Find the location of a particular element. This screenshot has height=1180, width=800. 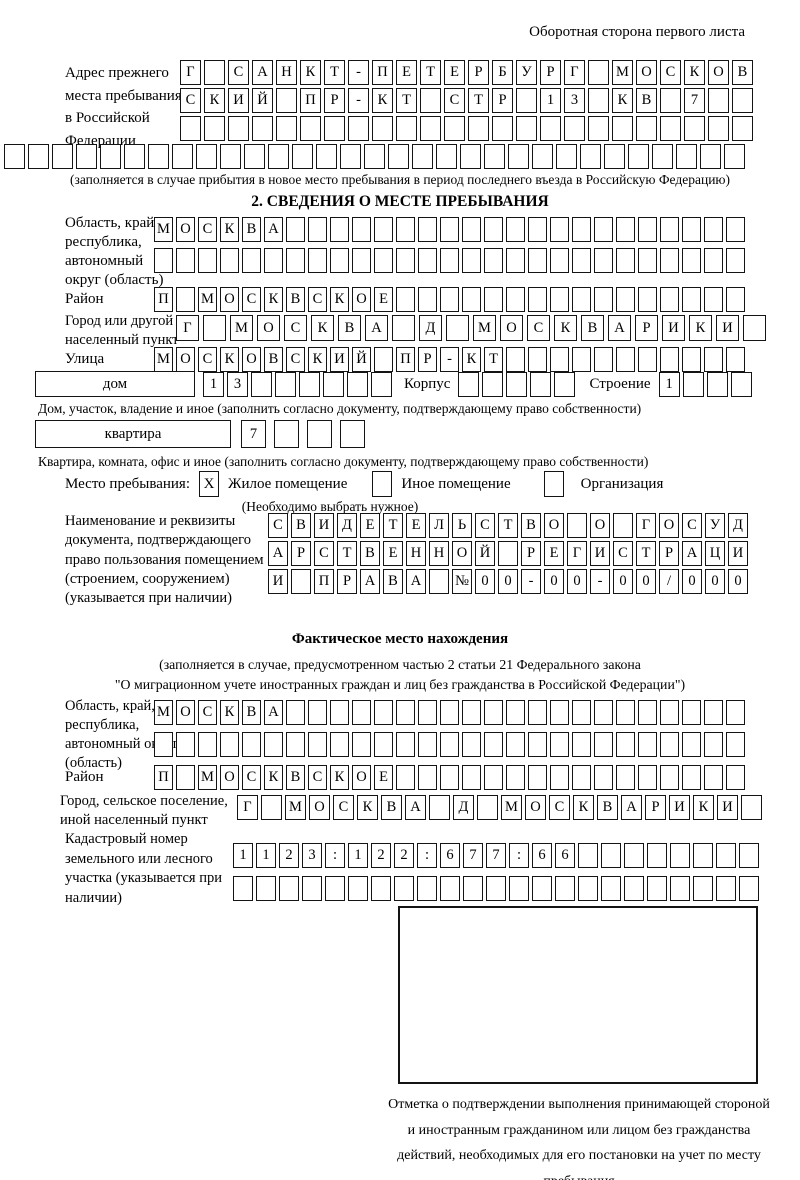

char-cell: Г is located at coordinates (187, 328).